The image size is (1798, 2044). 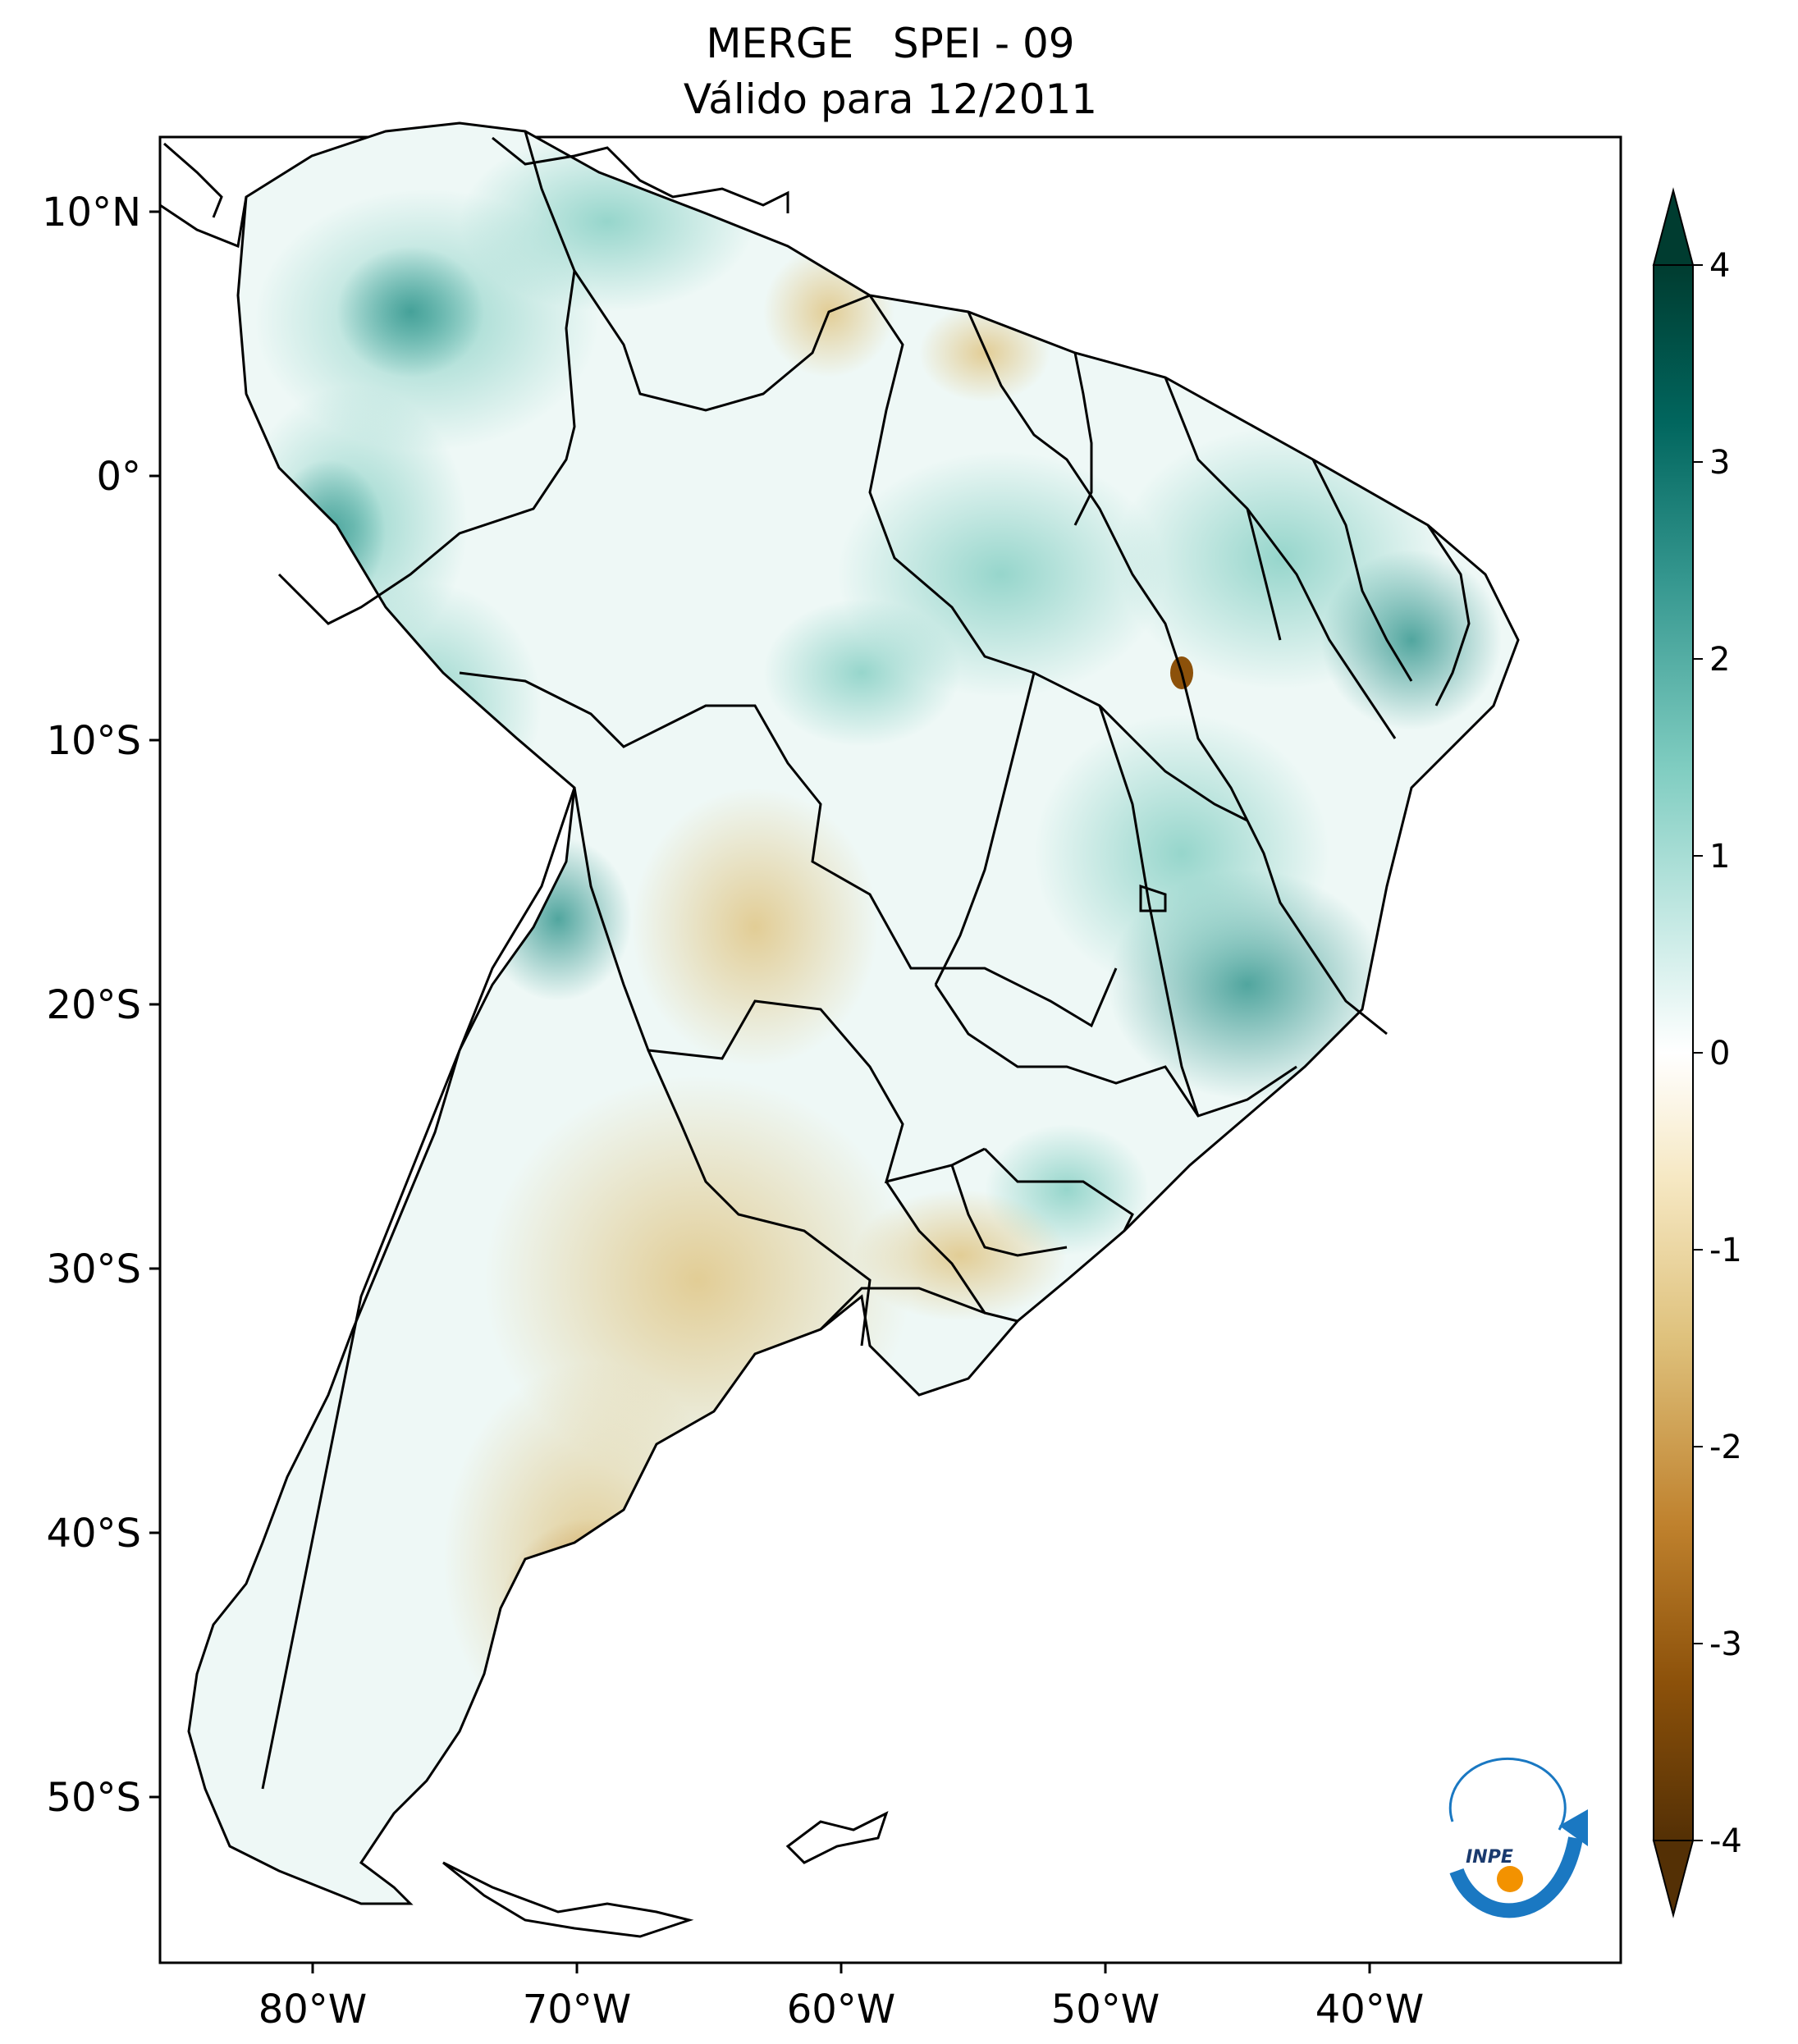 I want to click on lat-tick-label: 40°S, so click(x=93, y=1534).